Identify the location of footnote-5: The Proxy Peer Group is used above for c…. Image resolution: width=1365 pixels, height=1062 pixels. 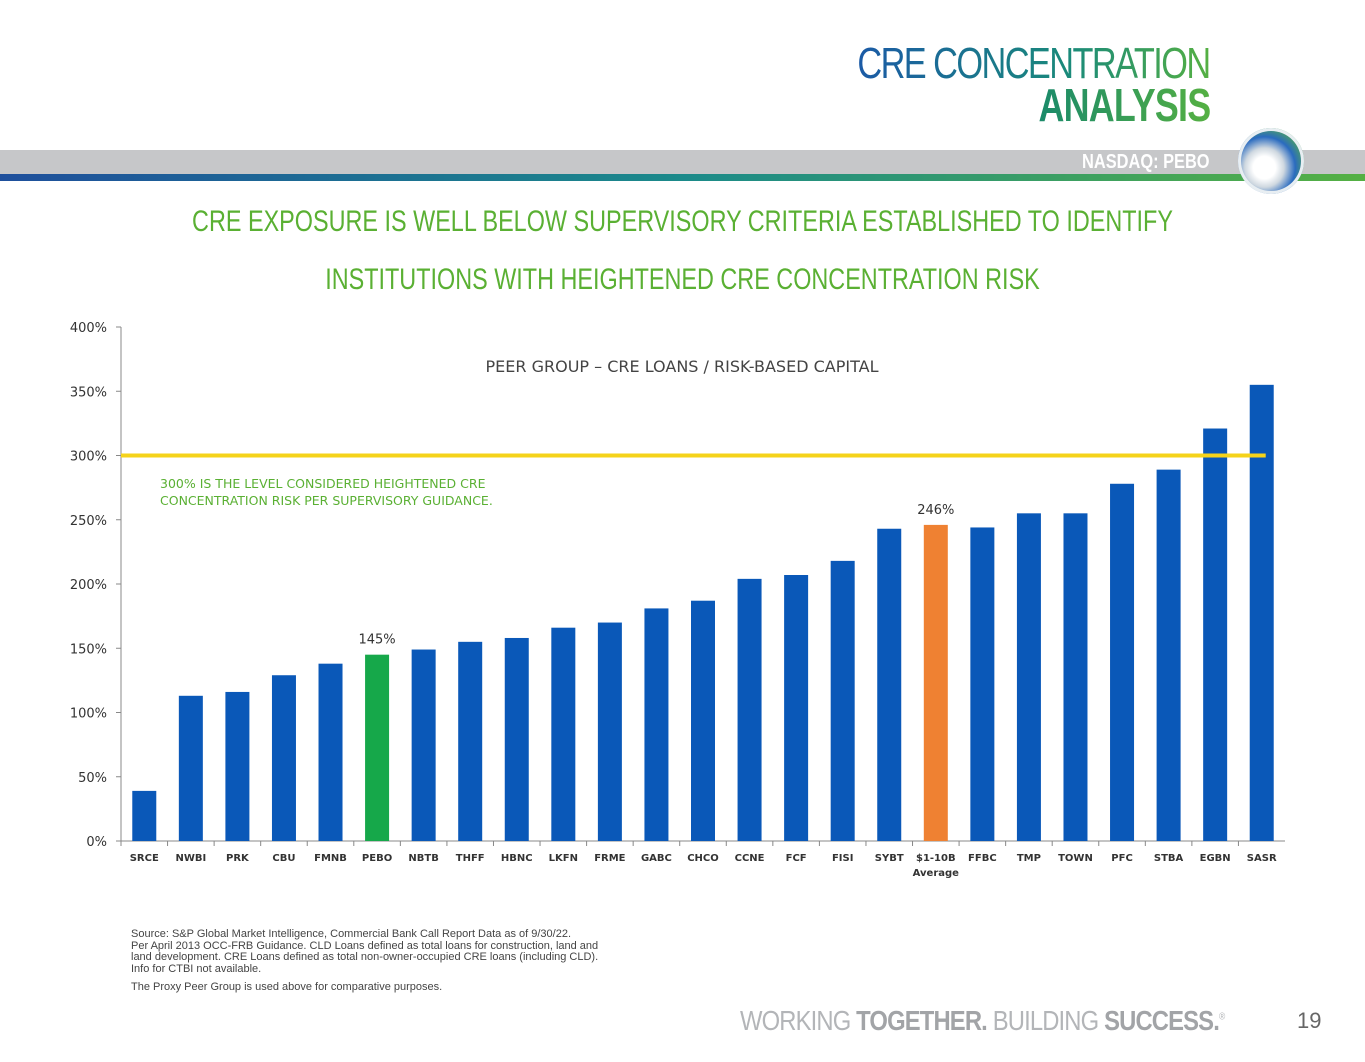
(287, 987).